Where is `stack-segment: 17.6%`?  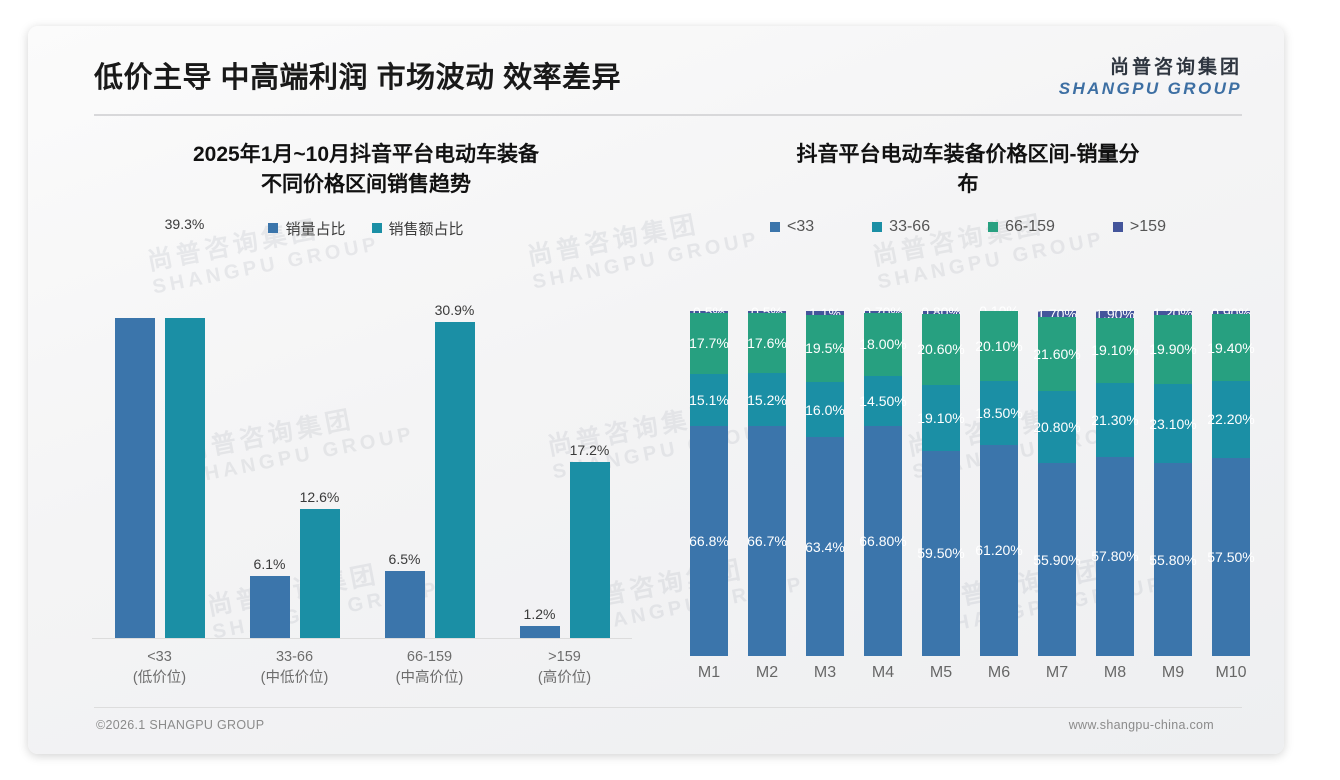
stack-segment: 17.6% is located at coordinates (767, 343).